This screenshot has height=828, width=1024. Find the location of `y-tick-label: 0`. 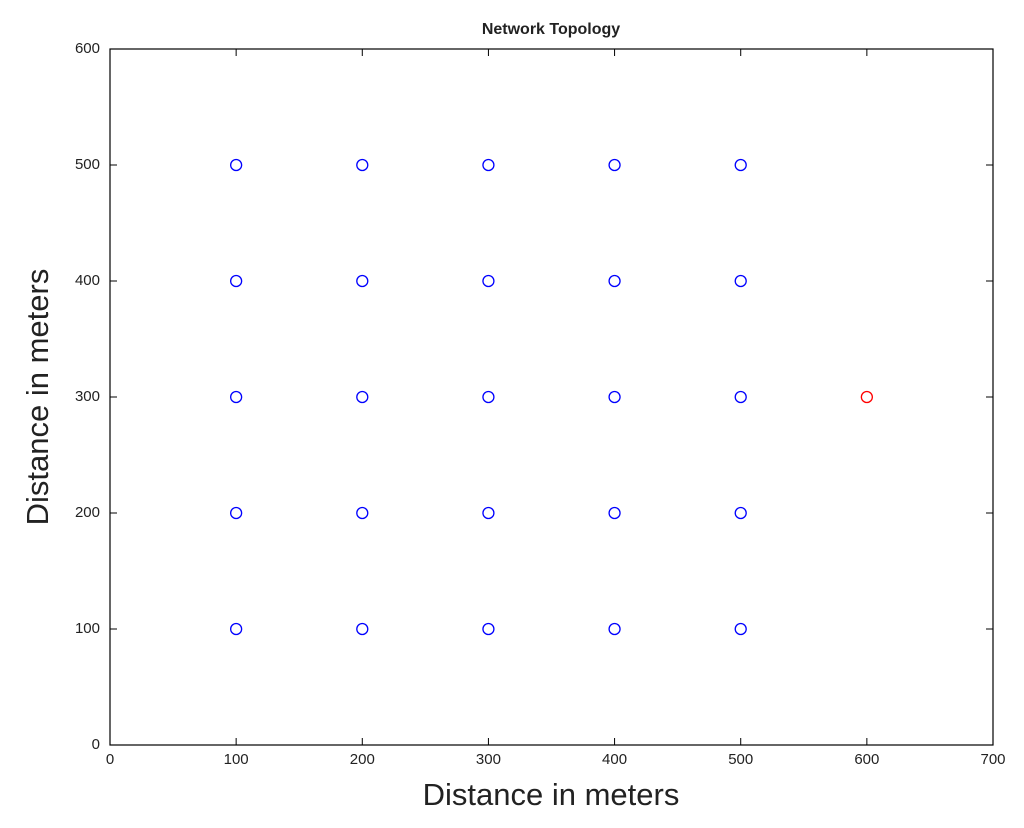

y-tick-label: 0 is located at coordinates (96, 744).